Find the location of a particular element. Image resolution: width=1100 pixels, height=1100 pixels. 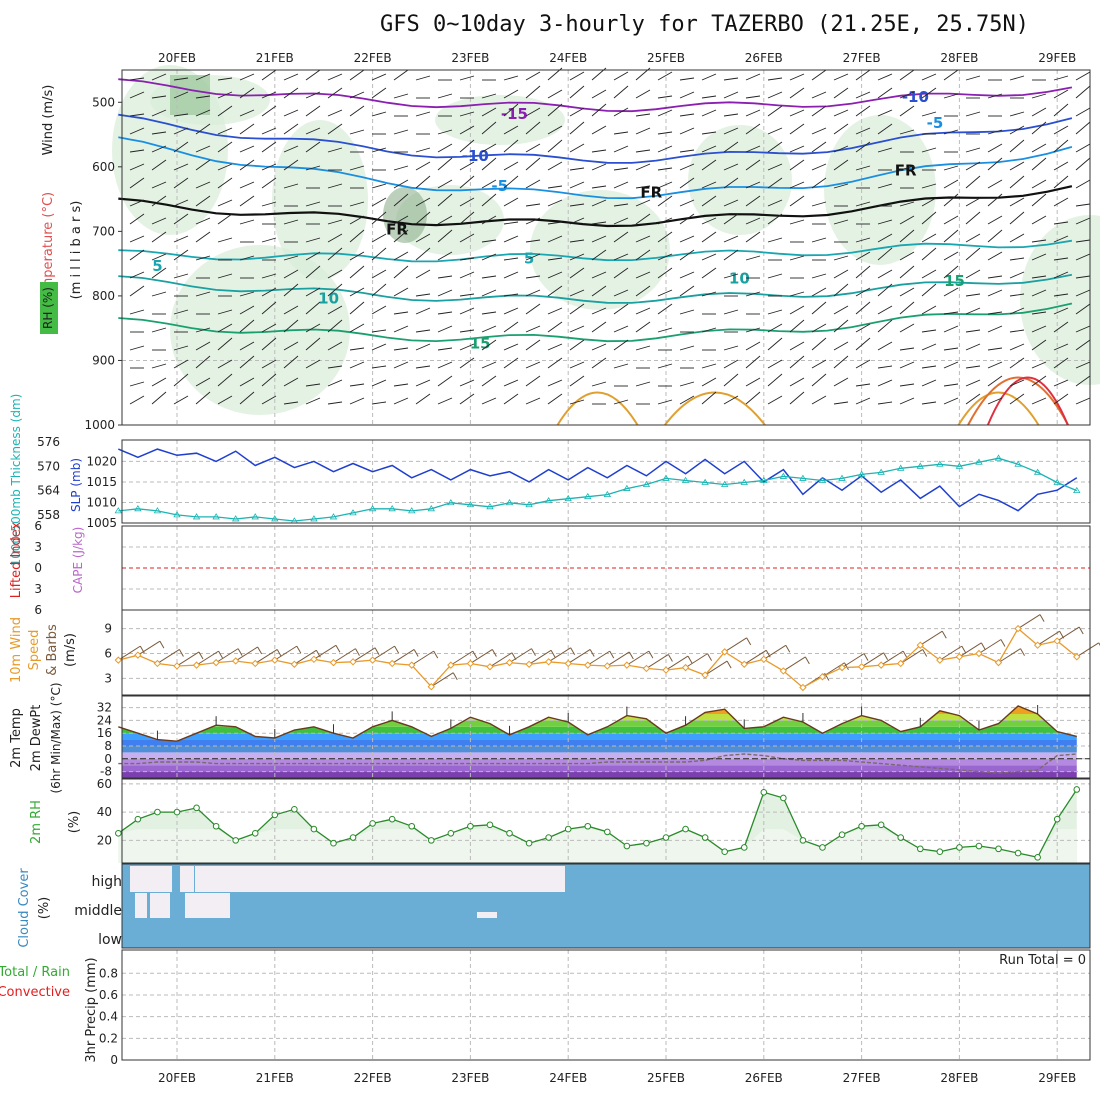

date-label-bottom: 28FEB is located at coordinates (959, 1078).